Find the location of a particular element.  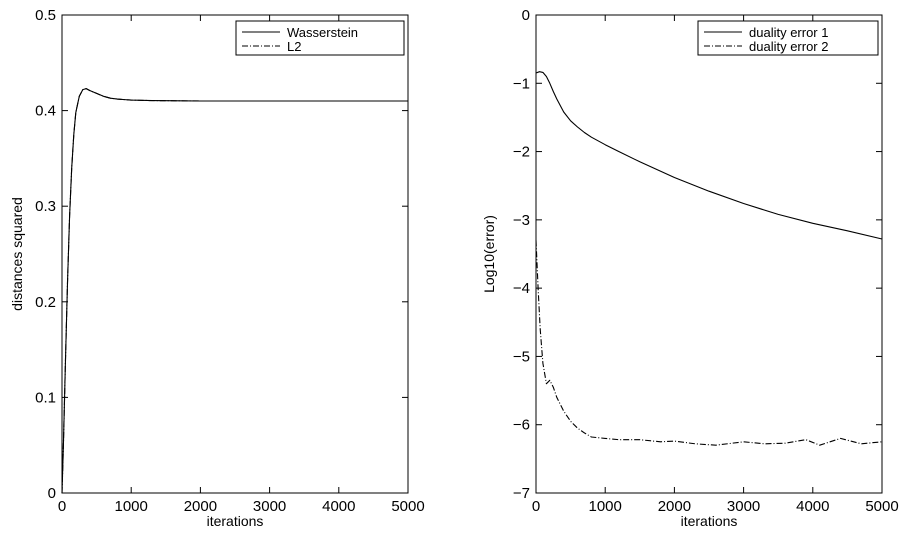

y-tick-label: 0.2 is located at coordinates (45, 302).